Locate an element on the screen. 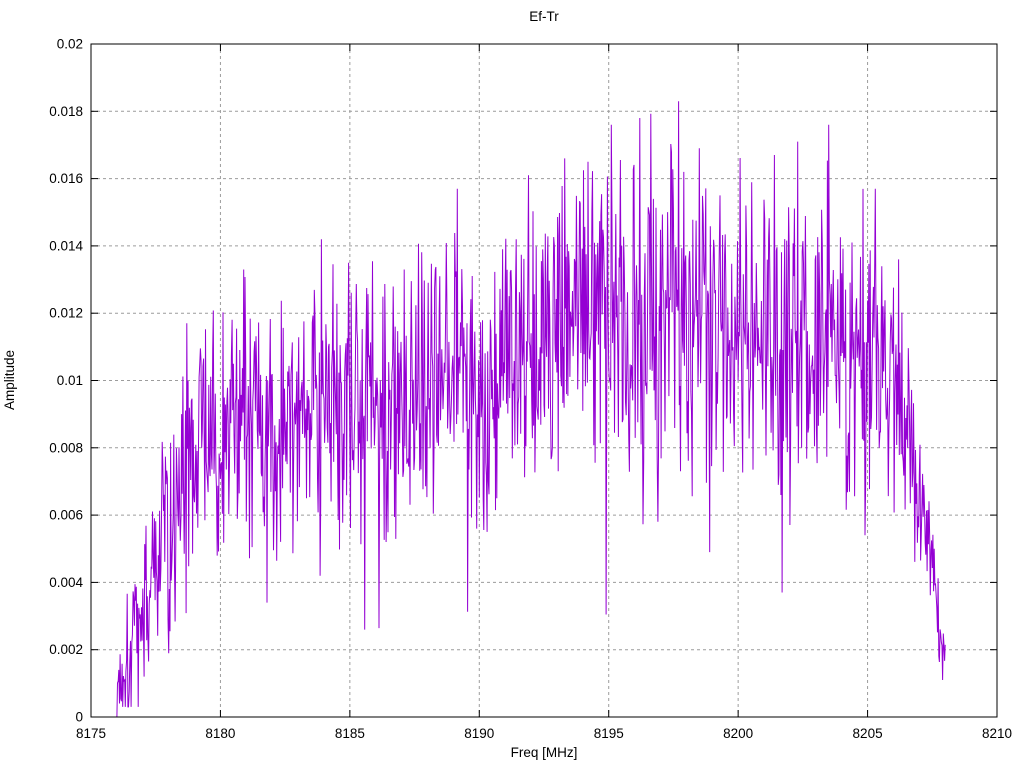  x-tick-label: 8195 is located at coordinates (609, 733).